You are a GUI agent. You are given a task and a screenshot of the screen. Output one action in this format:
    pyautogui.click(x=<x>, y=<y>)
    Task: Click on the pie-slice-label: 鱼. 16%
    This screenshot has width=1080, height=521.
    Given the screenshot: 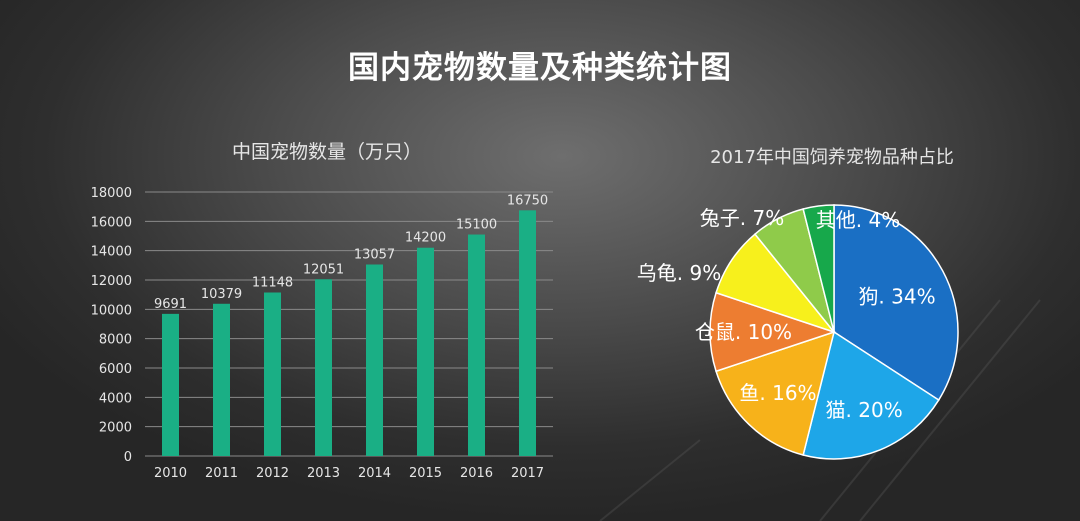 What is the action you would take?
    pyautogui.click(x=777, y=393)
    